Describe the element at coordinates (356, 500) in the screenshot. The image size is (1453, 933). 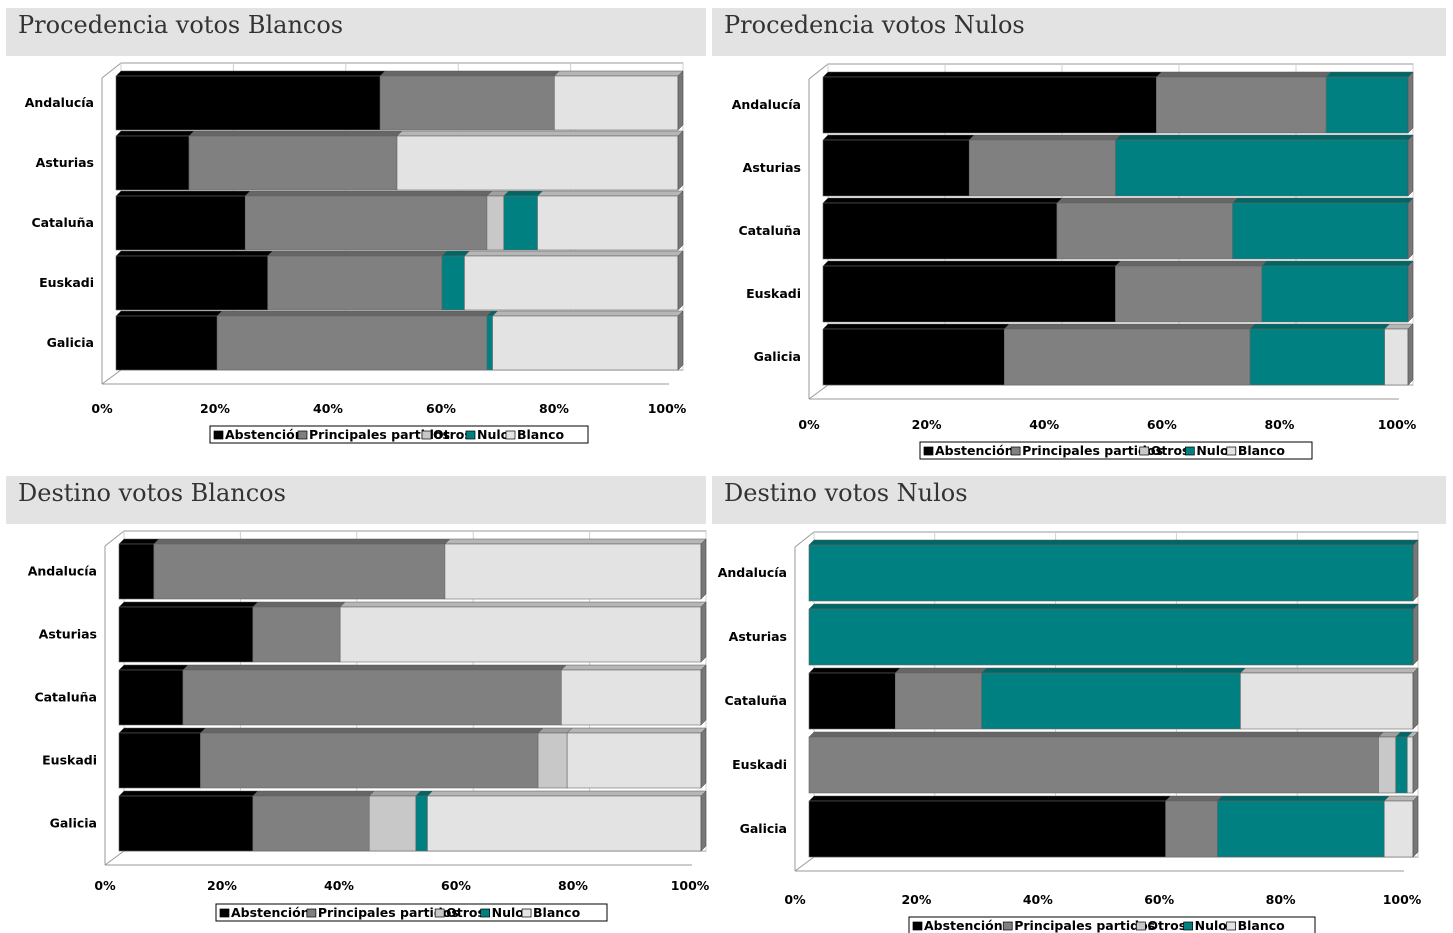
I see `chart-title-bar: Destino votos Blancos` at that location.